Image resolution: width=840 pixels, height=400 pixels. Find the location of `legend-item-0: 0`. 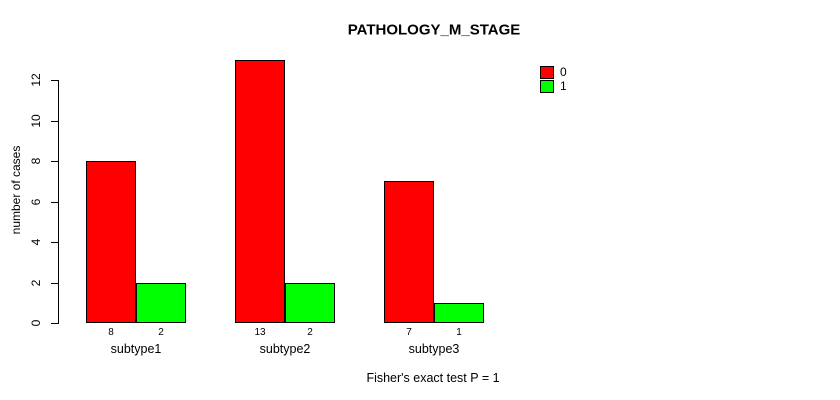

legend-item-0: 0 is located at coordinates (553, 72).